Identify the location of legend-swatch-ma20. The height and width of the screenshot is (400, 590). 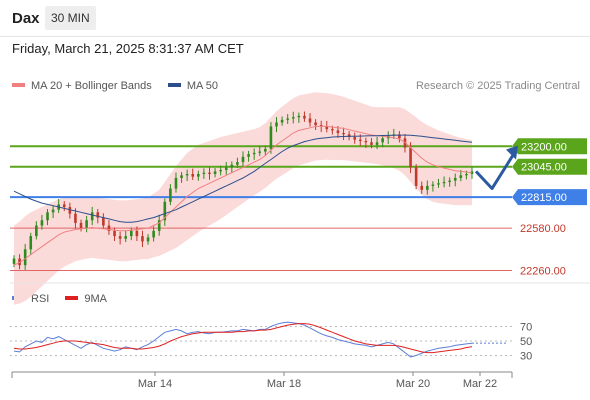
(18, 85).